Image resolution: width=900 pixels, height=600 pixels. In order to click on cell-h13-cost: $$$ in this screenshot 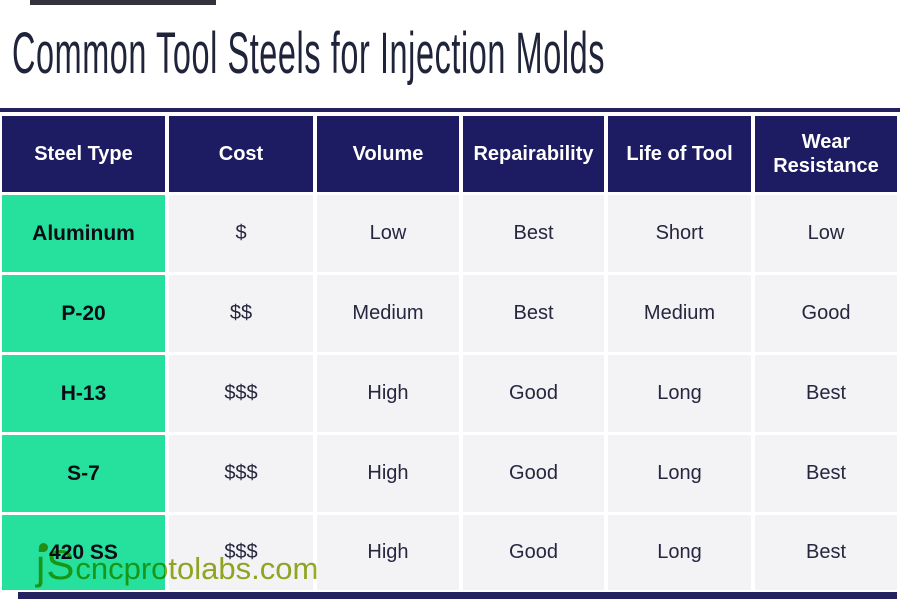, I will do `click(241, 393)`.